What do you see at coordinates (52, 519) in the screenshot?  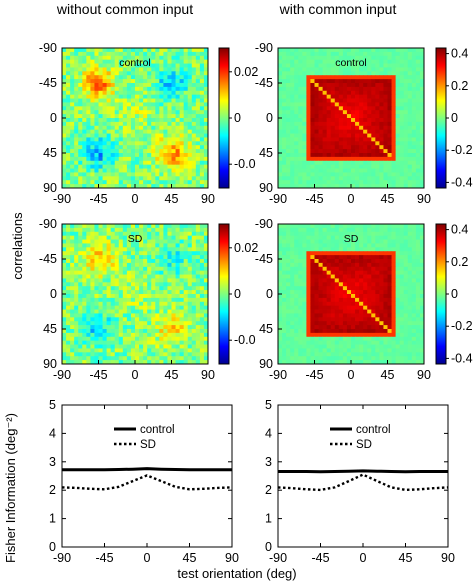 I see `y-tick-label: 1` at bounding box center [52, 519].